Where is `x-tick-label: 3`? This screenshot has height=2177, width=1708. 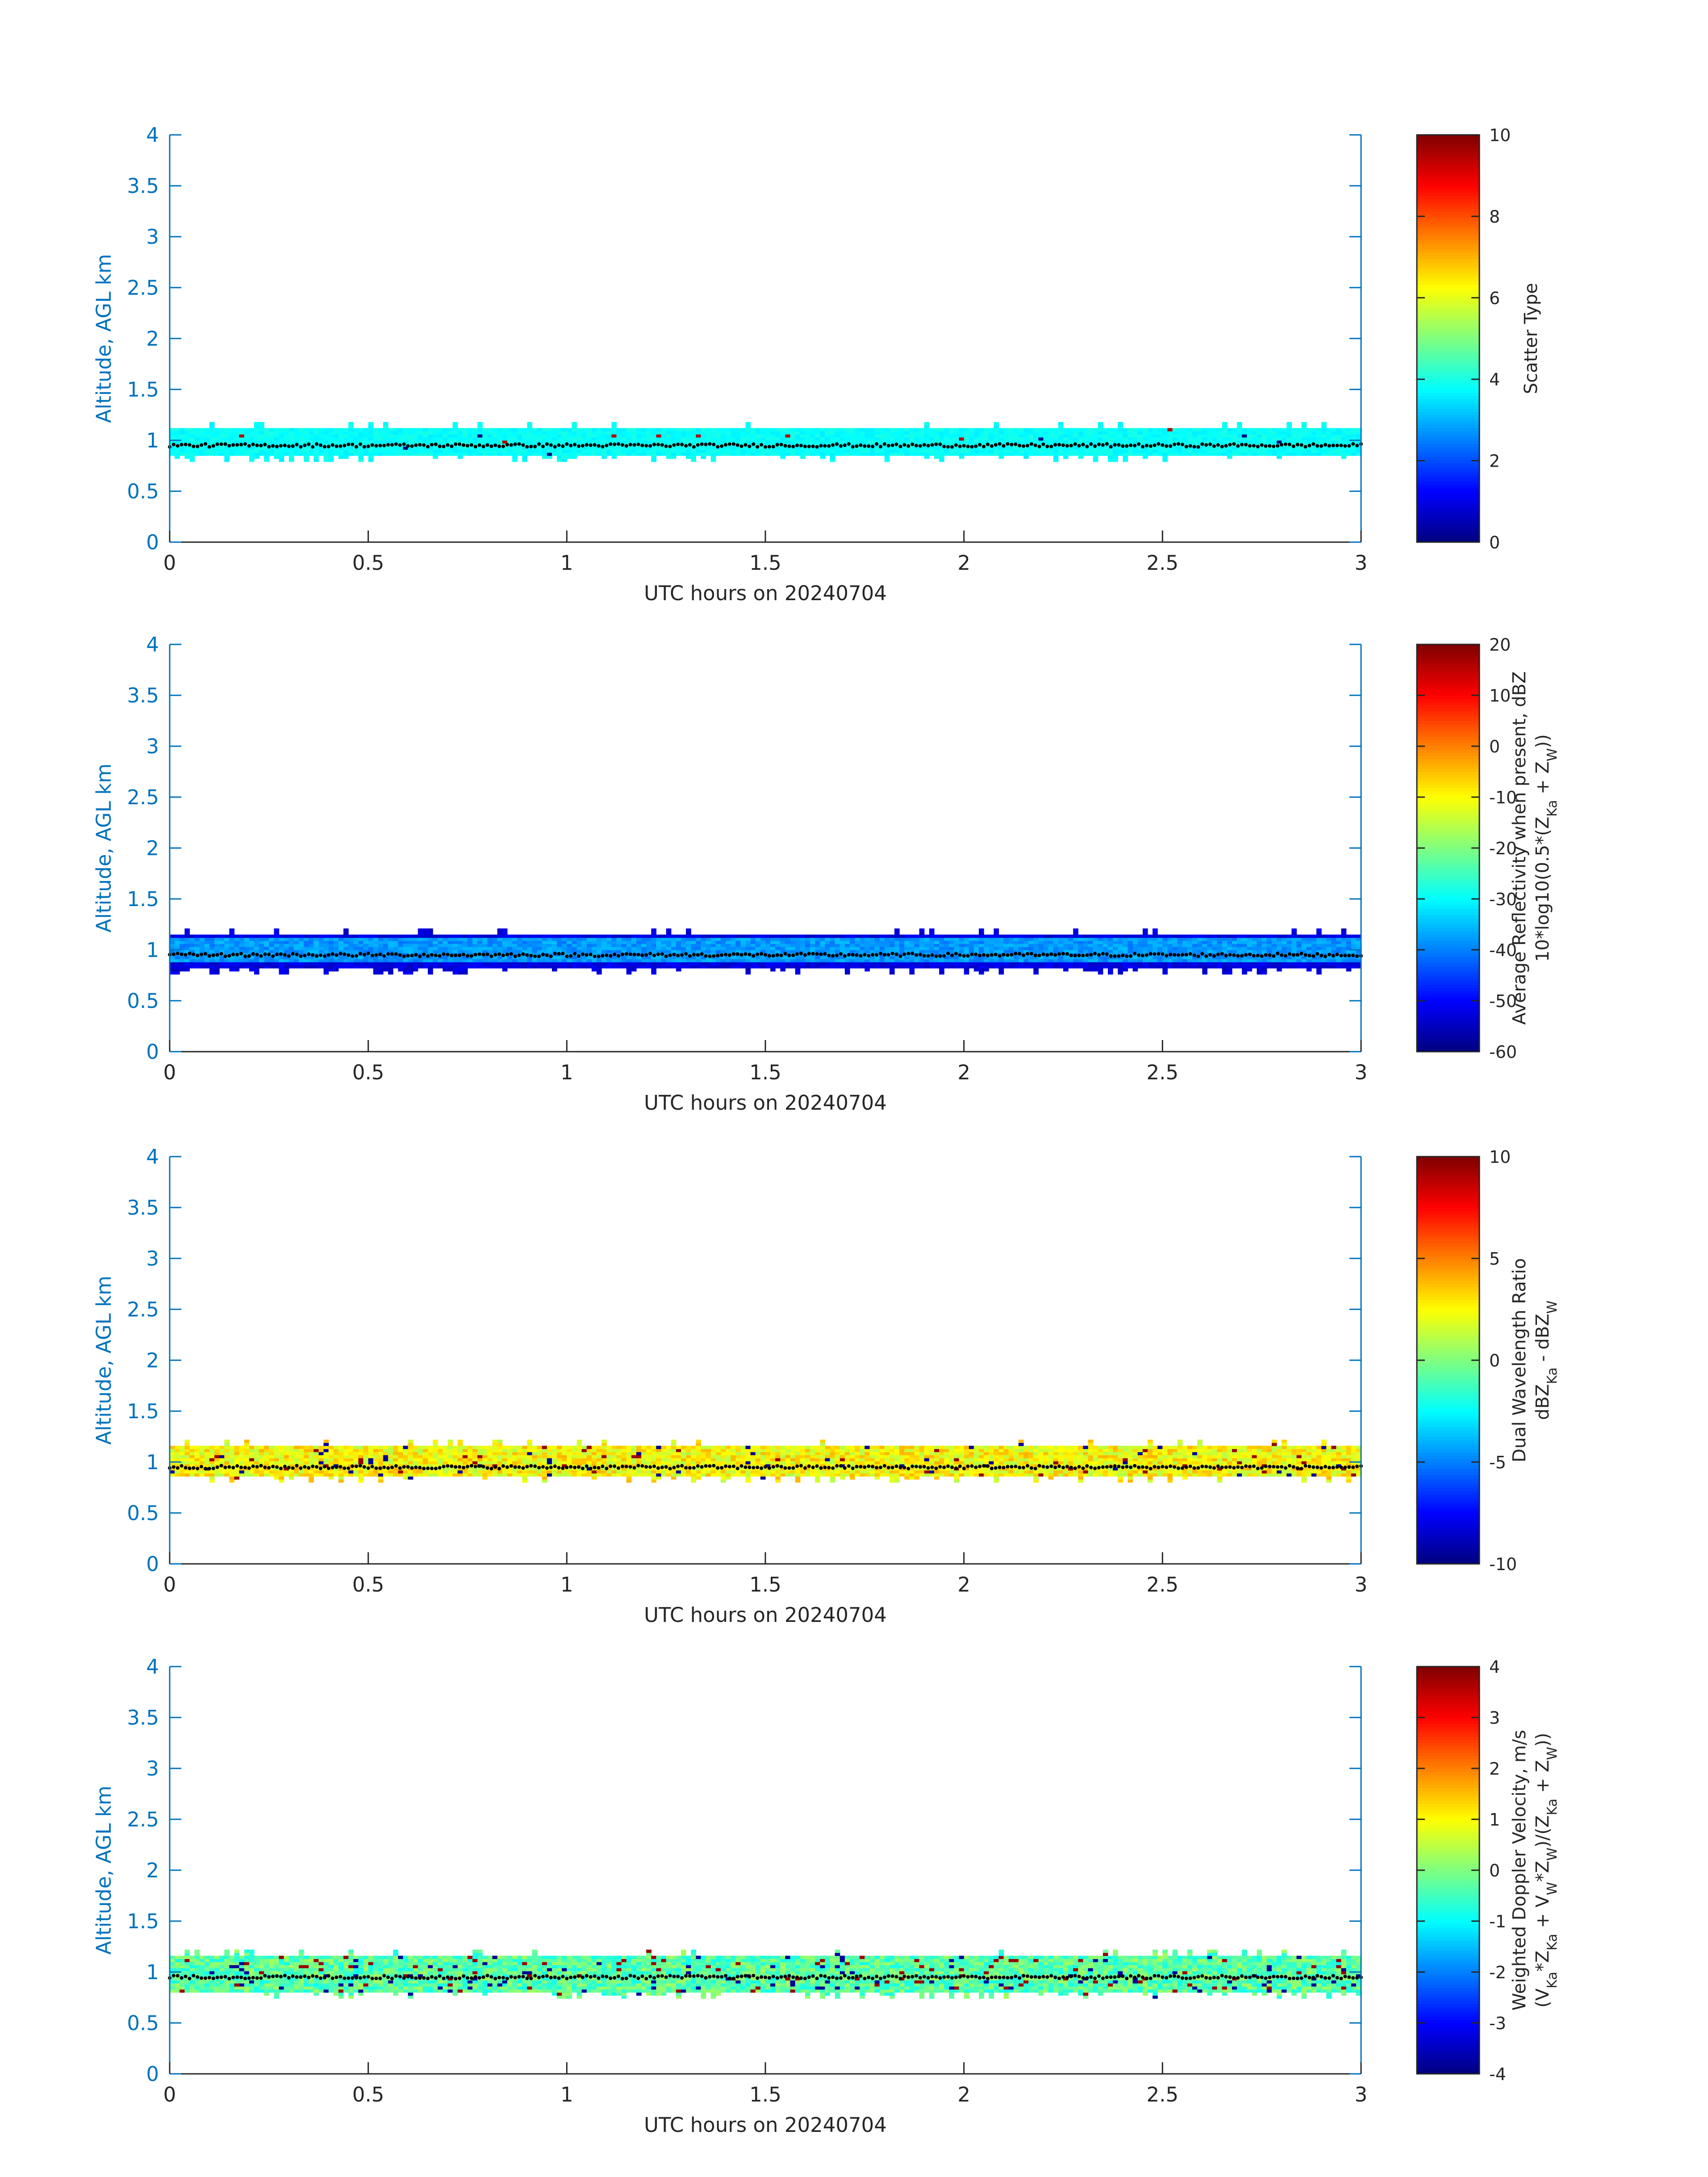 x-tick-label: 3 is located at coordinates (1361, 563).